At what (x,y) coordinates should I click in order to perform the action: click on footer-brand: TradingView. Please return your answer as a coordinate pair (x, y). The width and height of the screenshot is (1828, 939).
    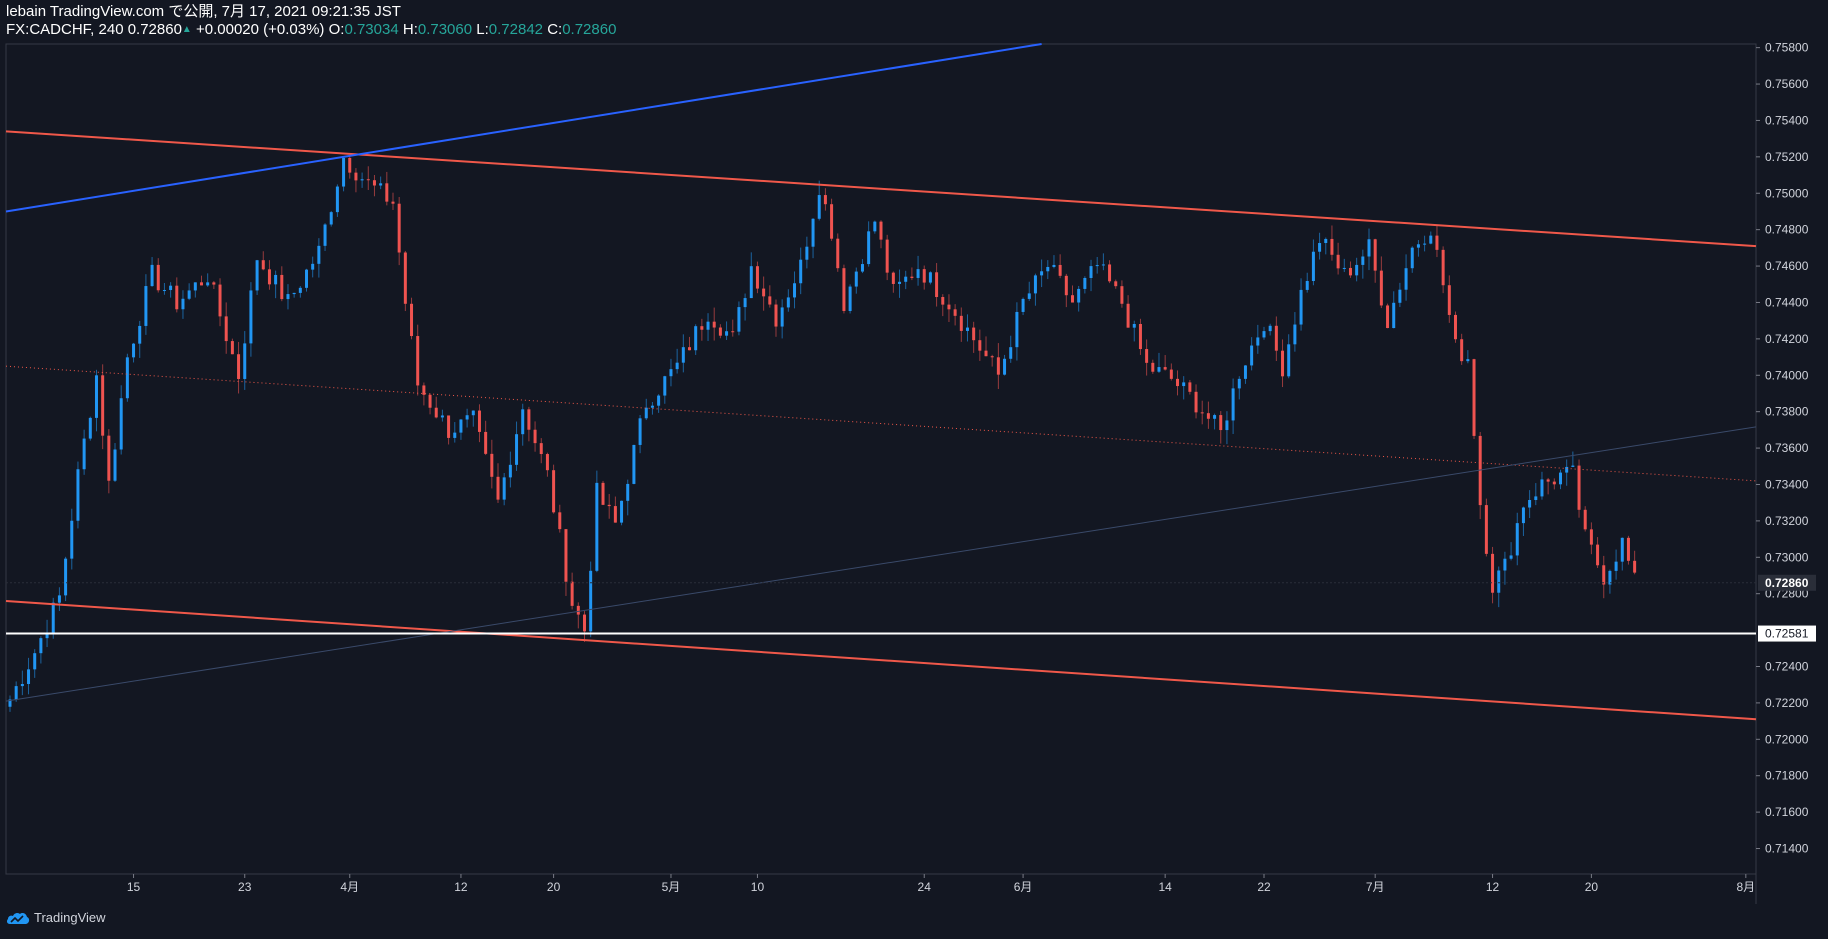
    Looking at the image, I should click on (56, 917).